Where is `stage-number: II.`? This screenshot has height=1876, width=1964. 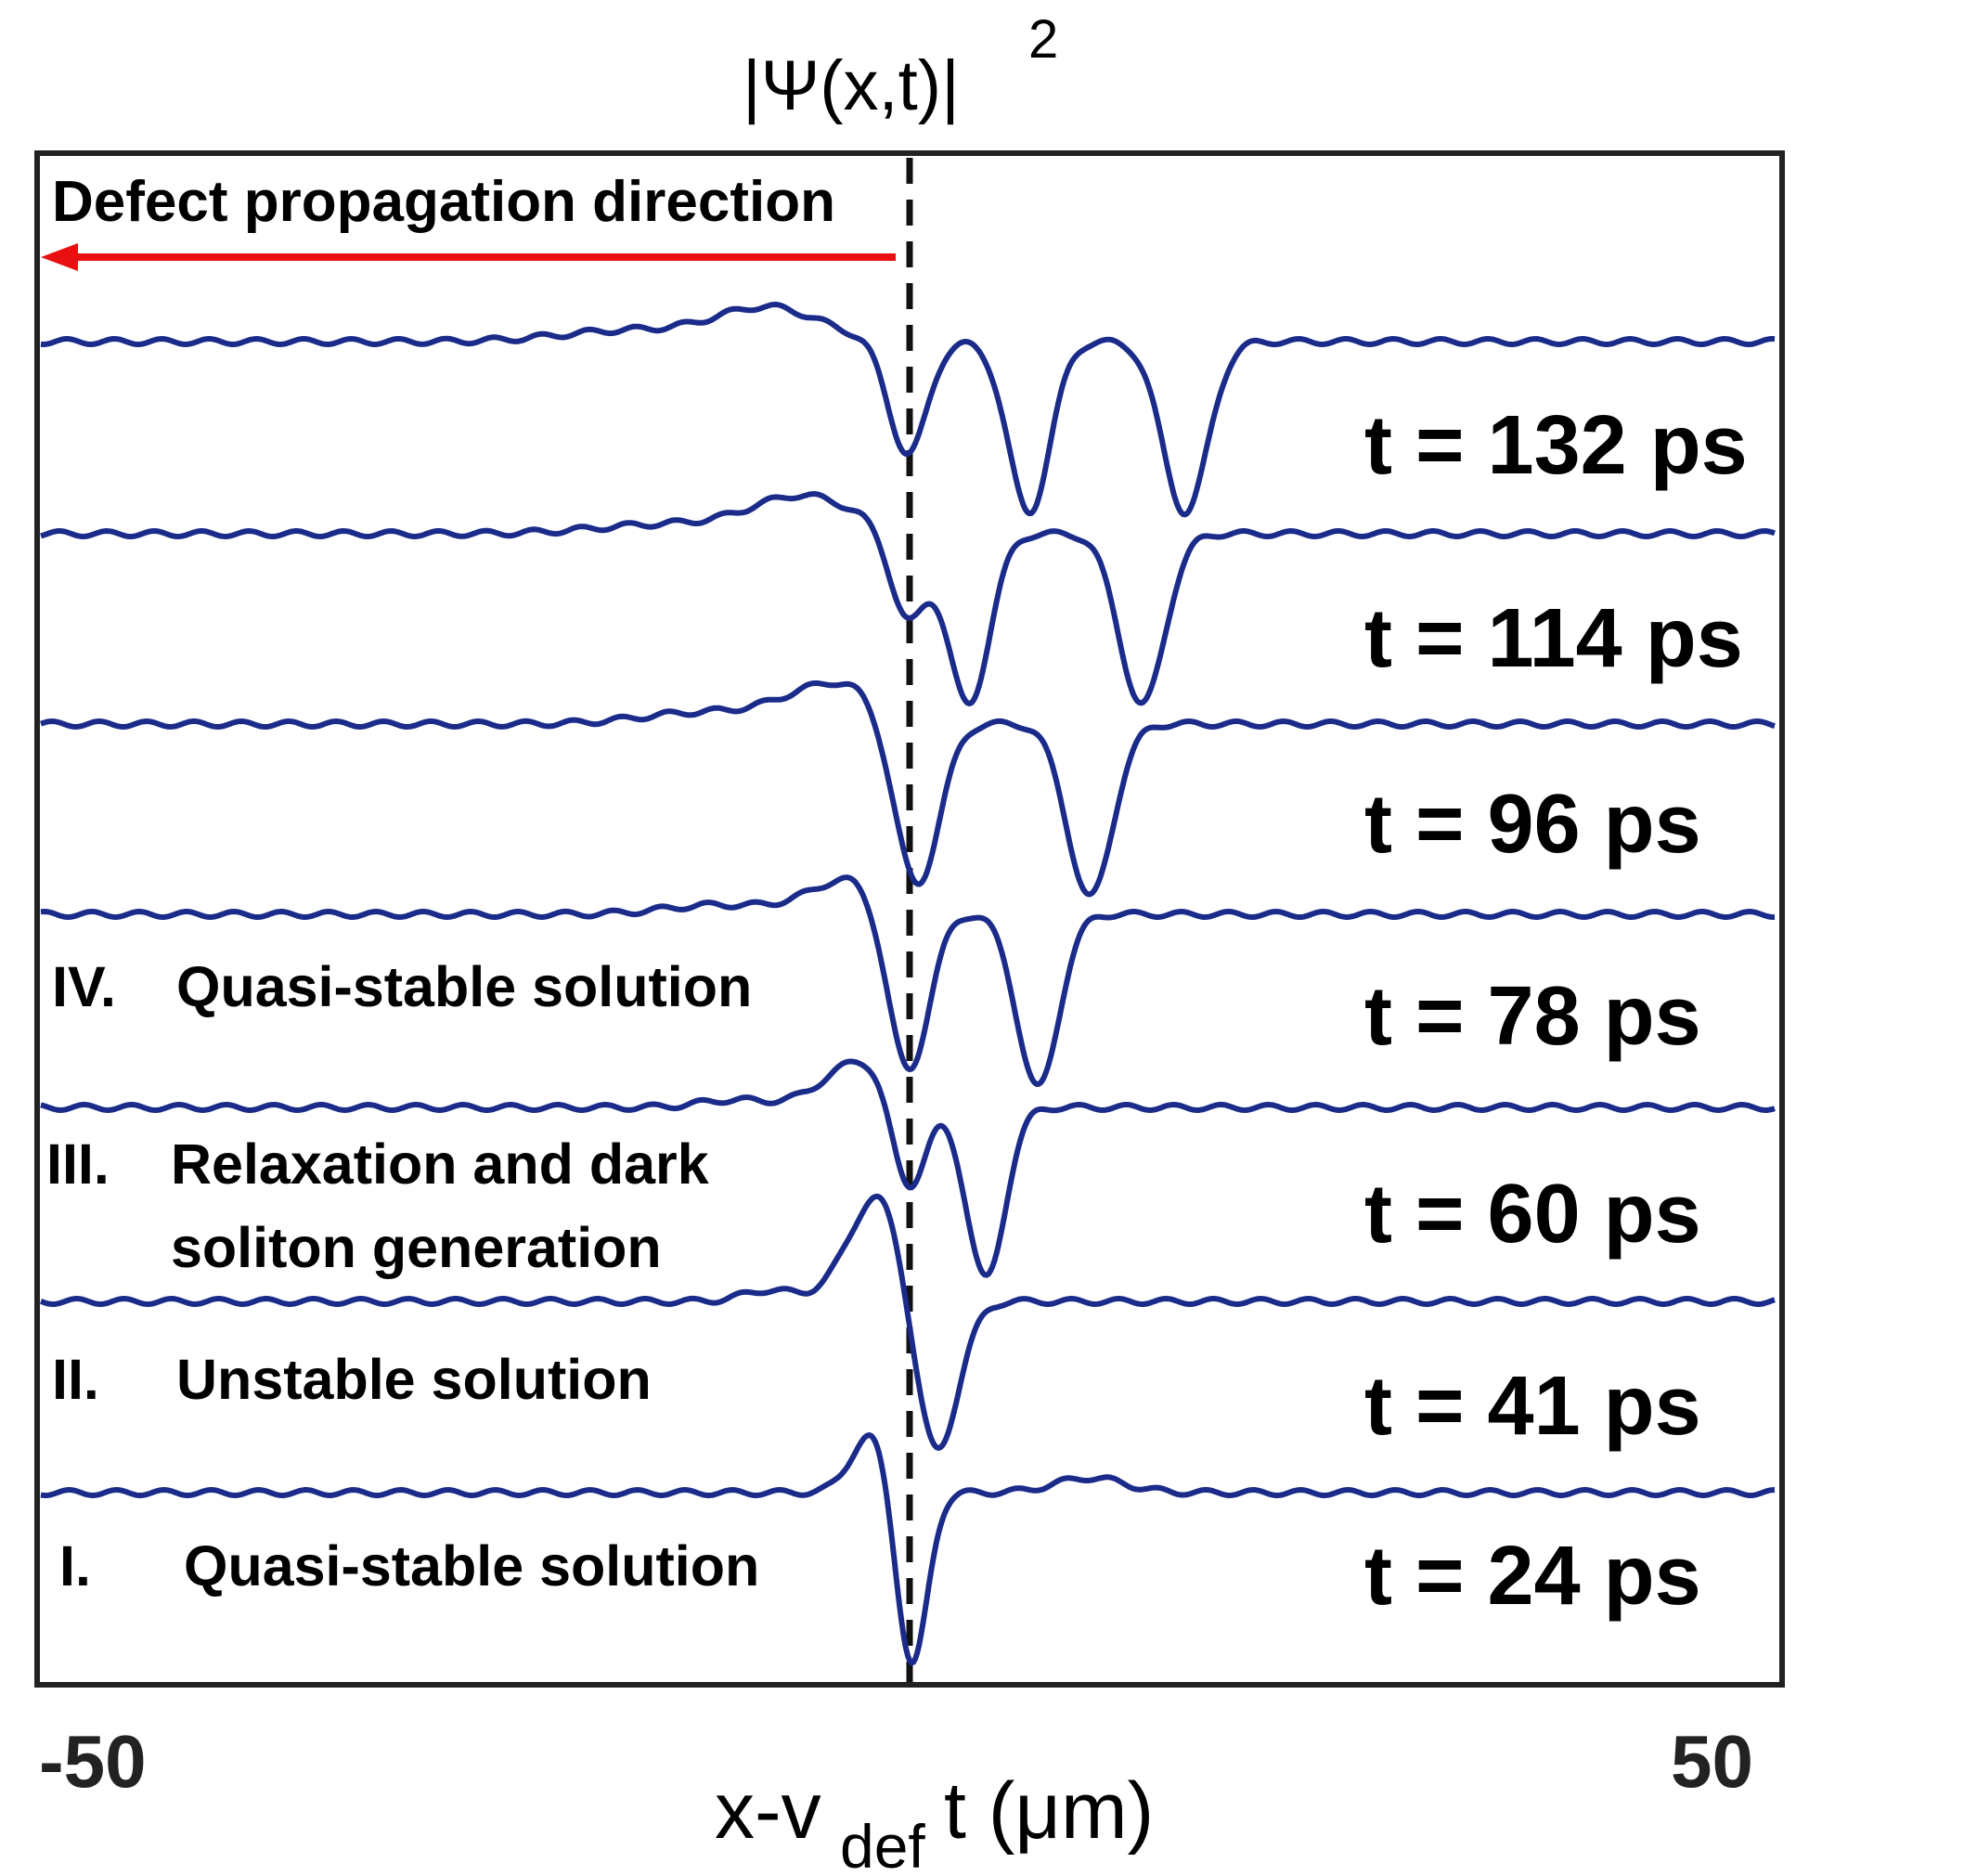 stage-number: II. is located at coordinates (75, 1379).